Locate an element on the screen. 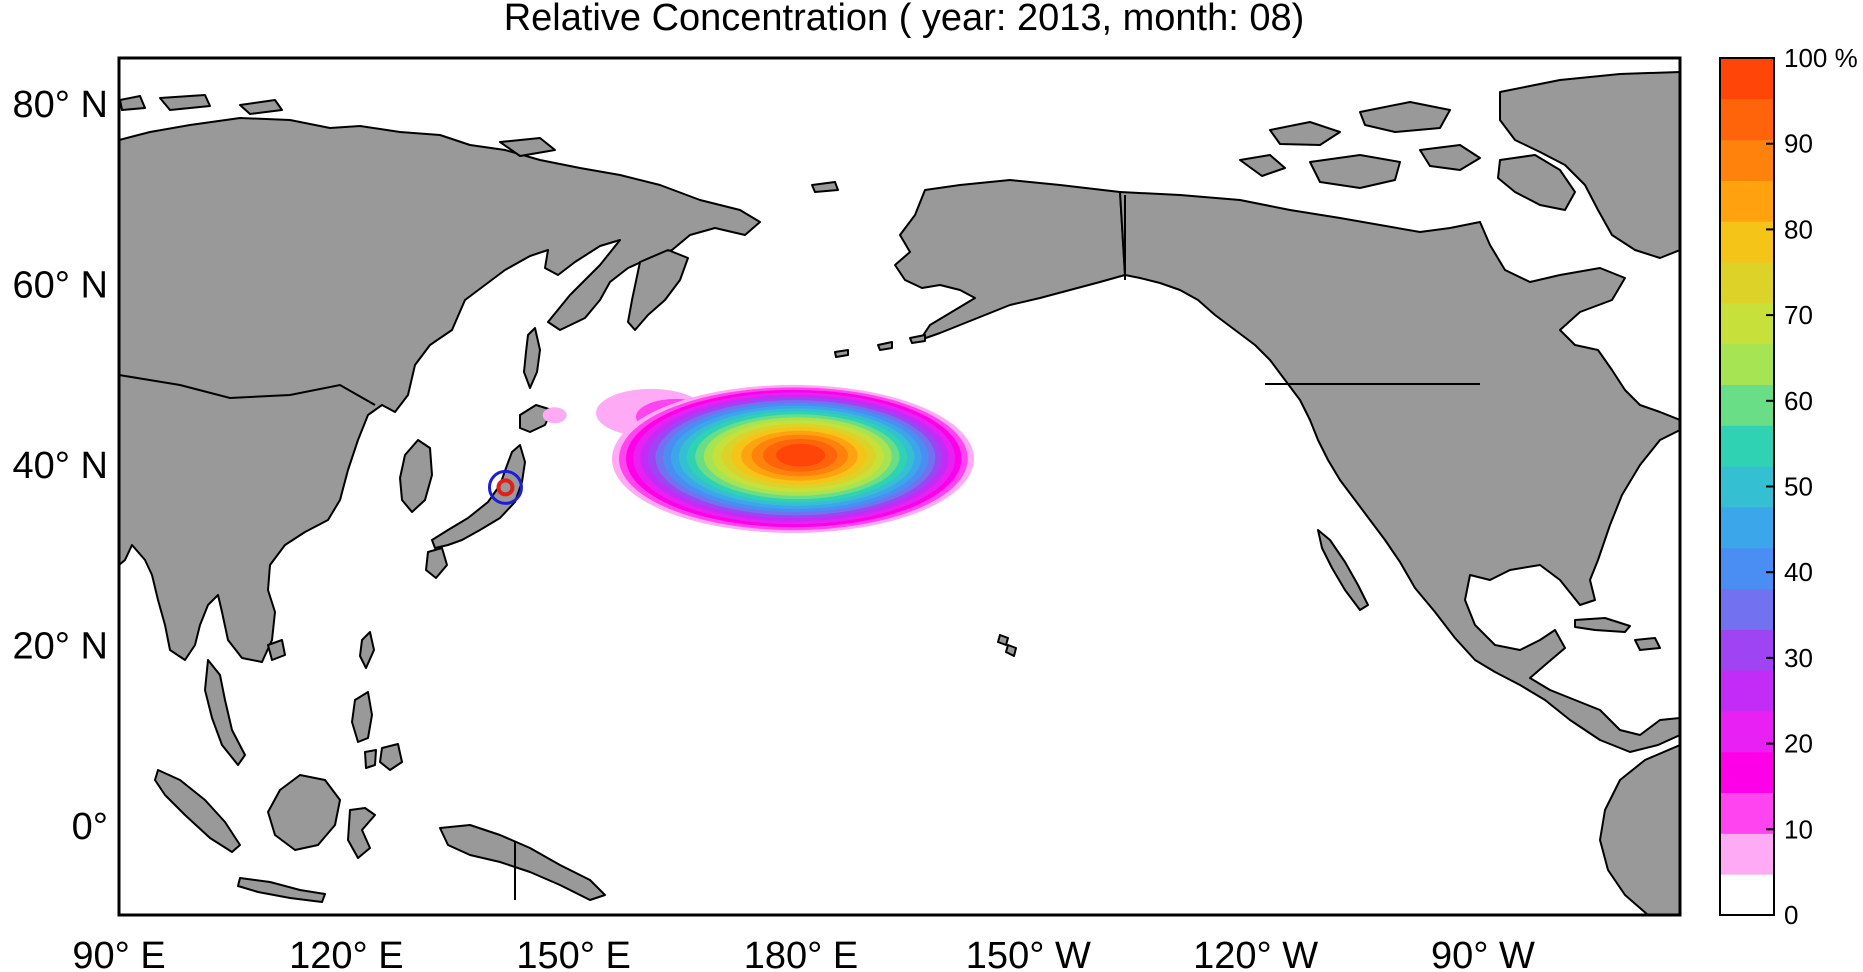 This screenshot has height=972, width=1863. colorbar-tick-label: 40 is located at coordinates (1798, 572).